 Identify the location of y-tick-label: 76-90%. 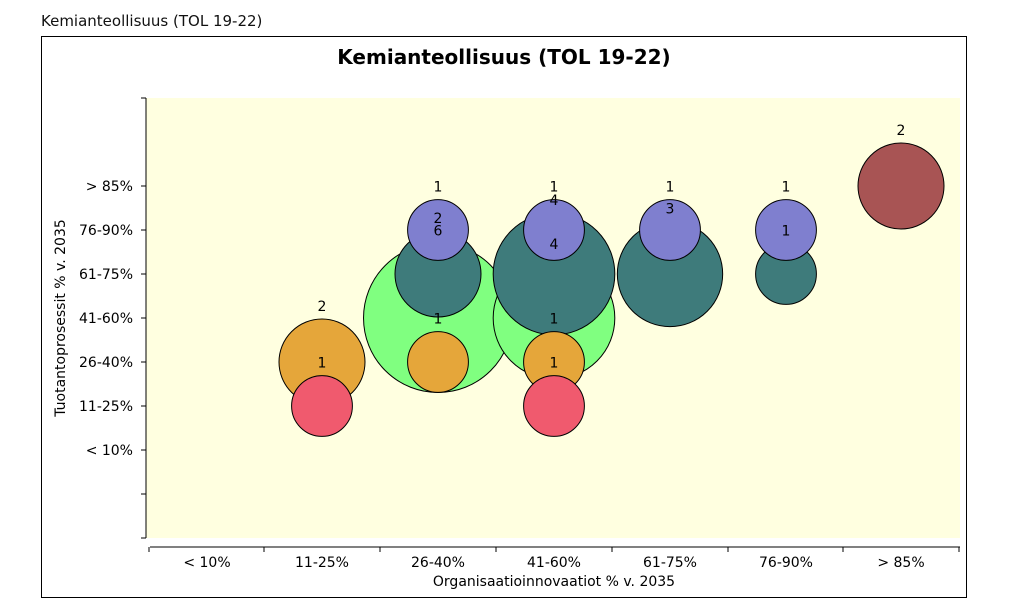
(106, 231).